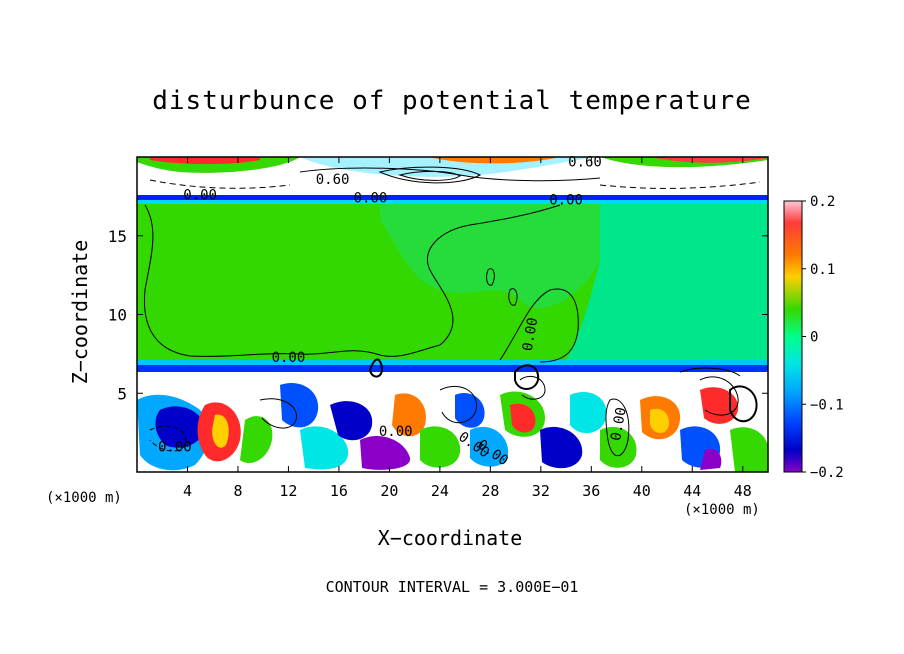  What do you see at coordinates (452, 427) in the screenshot?
I see `lower-blobs` at bounding box center [452, 427].